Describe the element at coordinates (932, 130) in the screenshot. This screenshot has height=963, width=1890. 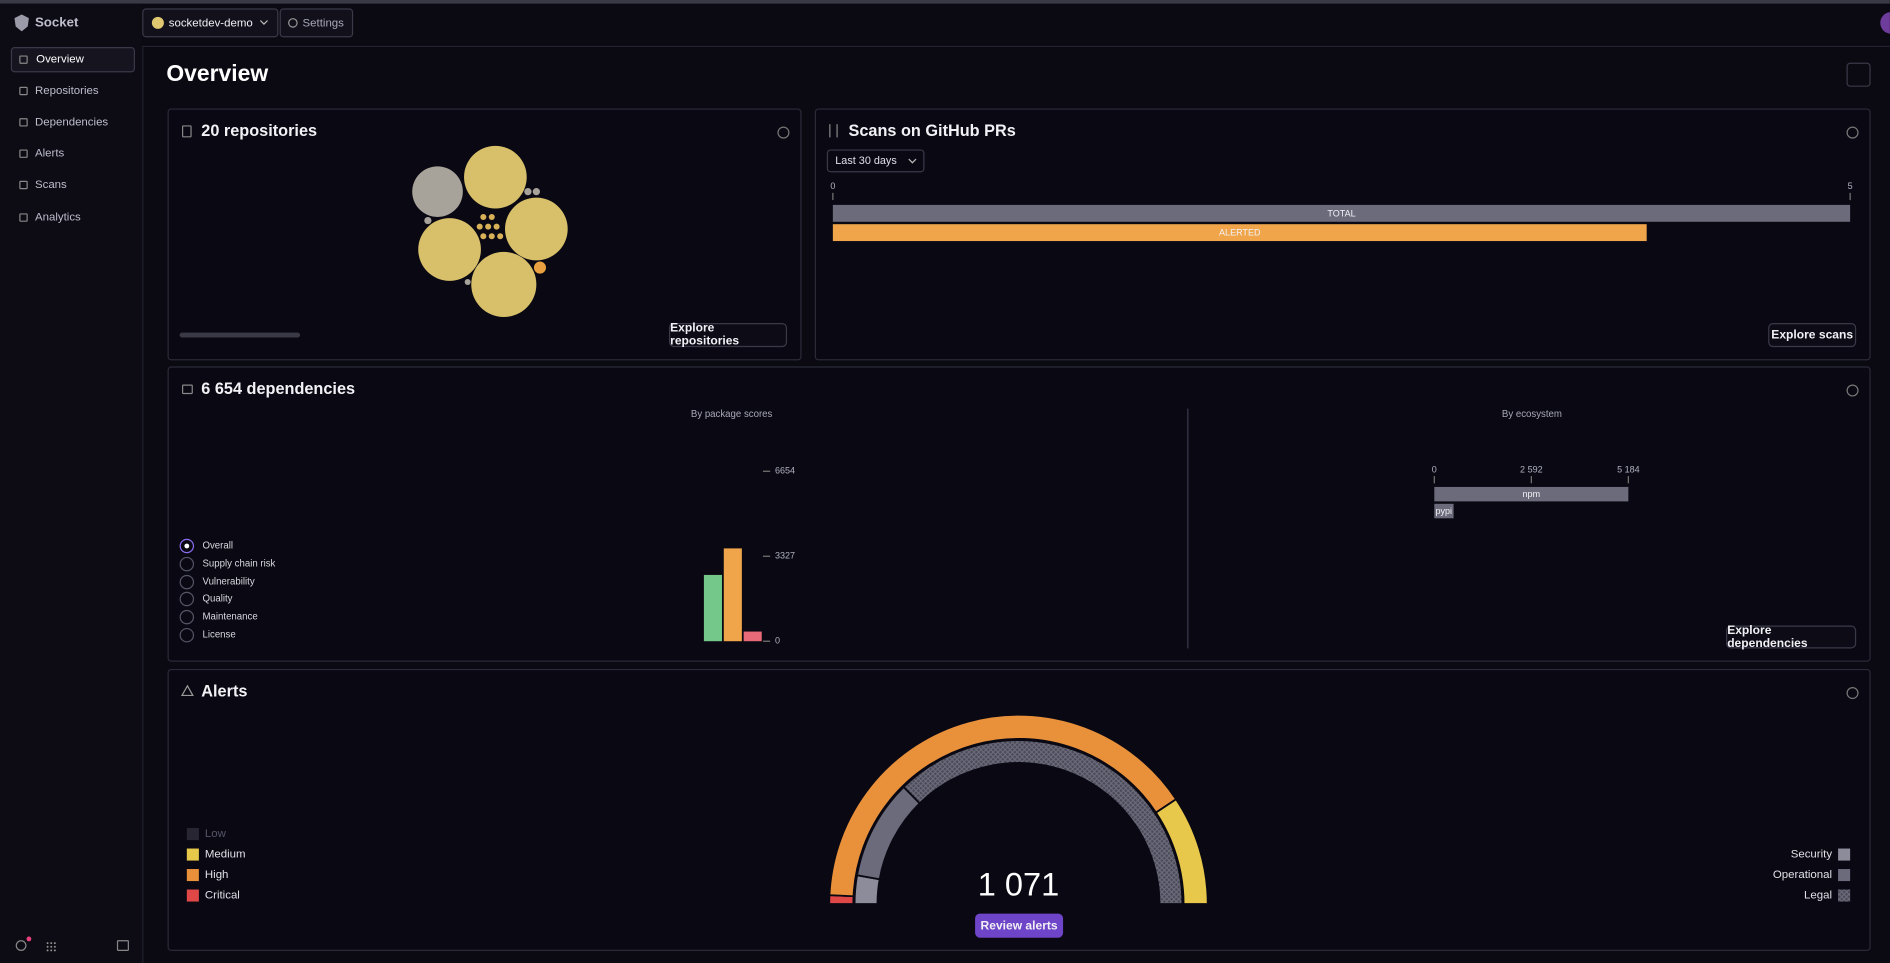
I see `card-title: Scans on GitHub PRs` at that location.